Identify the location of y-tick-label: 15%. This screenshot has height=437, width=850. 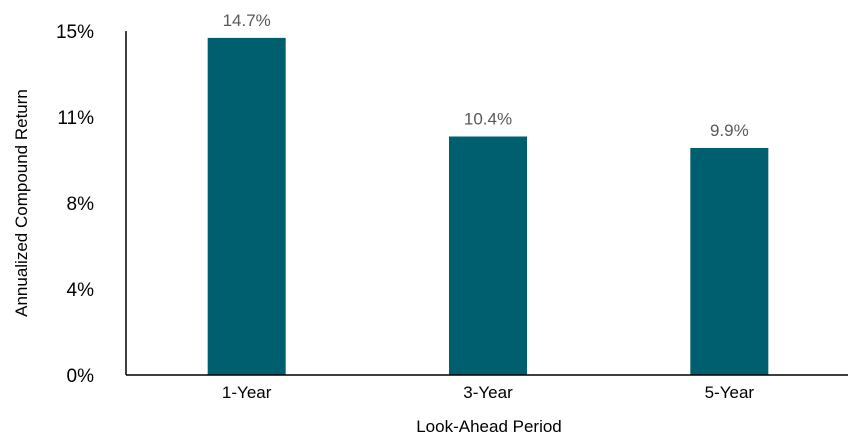
(75, 32).